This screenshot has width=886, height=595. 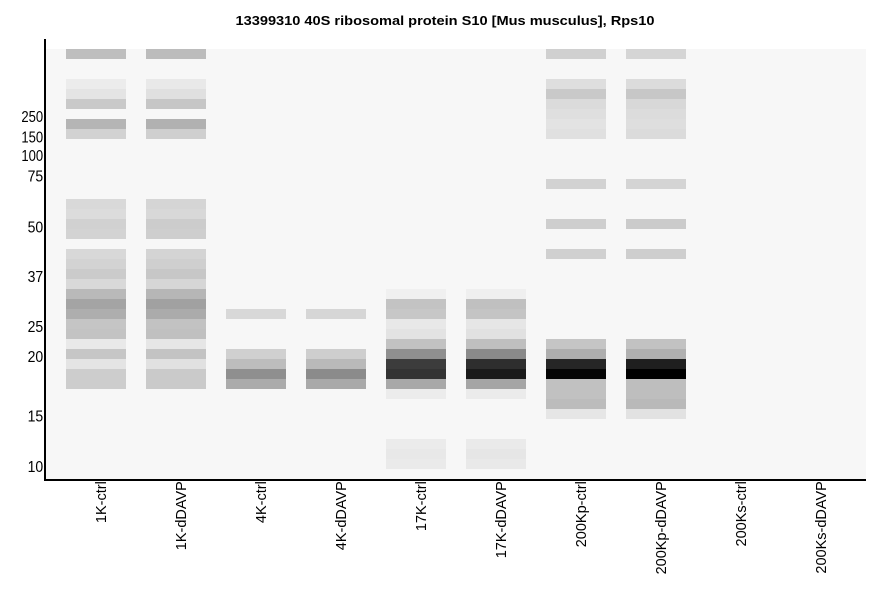 What do you see at coordinates (36, 277) in the screenshot?
I see `svg-text: 37` at bounding box center [36, 277].